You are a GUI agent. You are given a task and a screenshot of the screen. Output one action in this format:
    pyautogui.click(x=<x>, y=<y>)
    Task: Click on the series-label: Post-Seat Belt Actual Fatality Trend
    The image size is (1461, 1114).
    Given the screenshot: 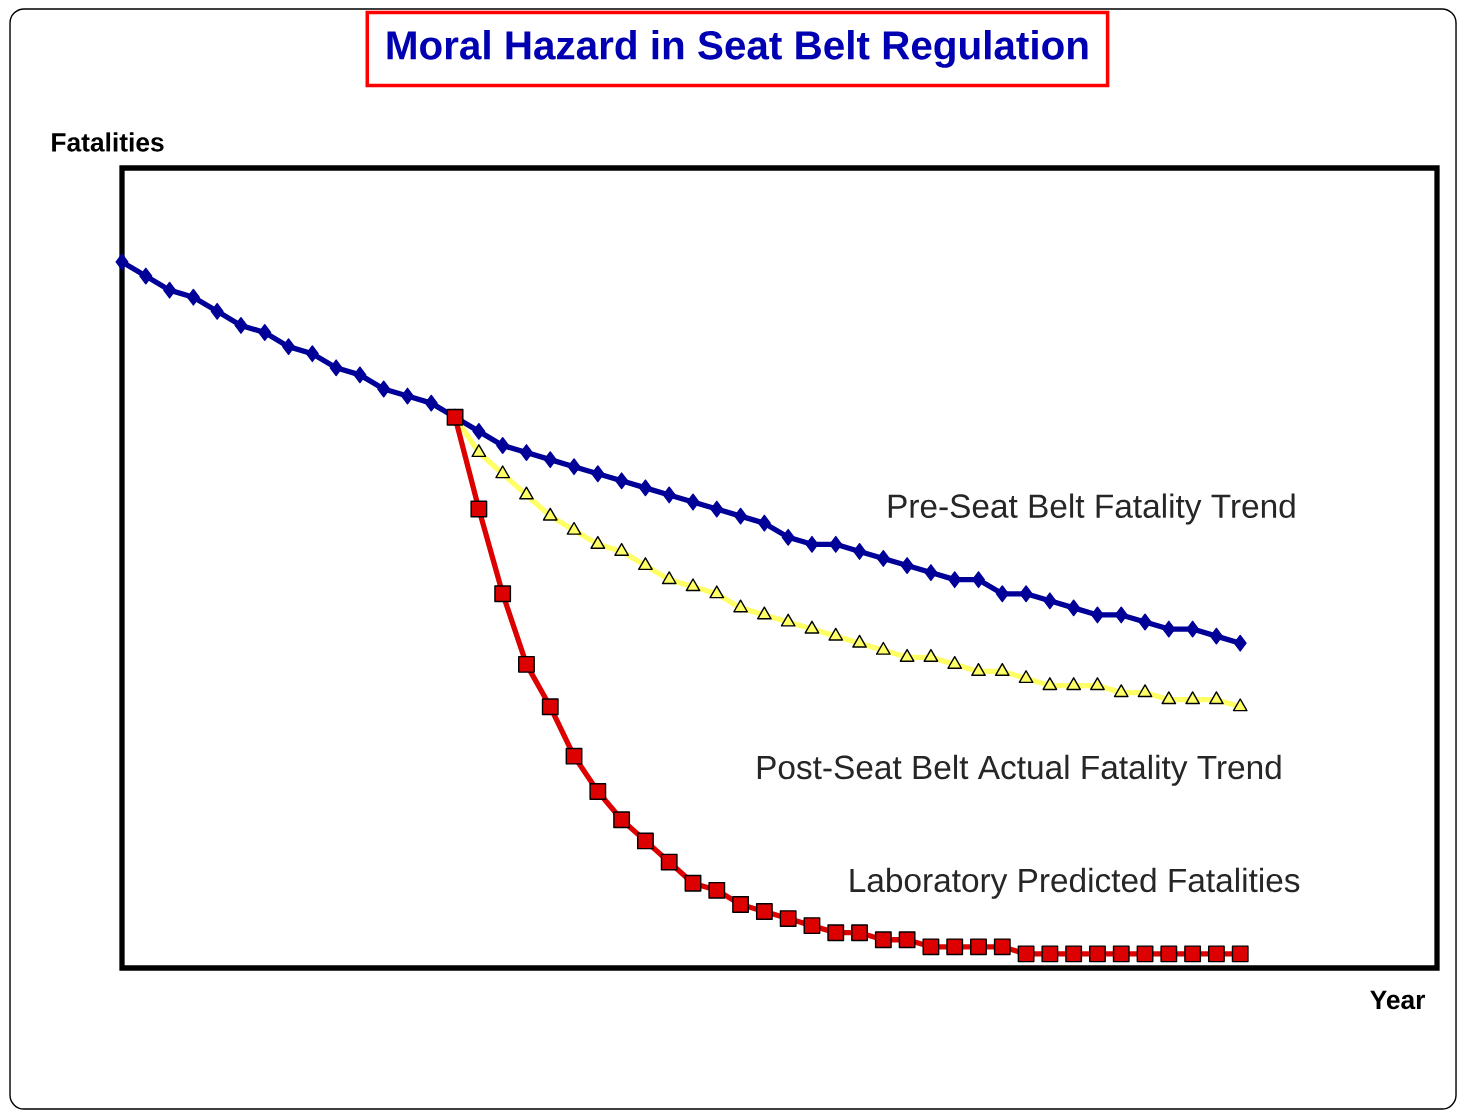 What is the action you would take?
    pyautogui.click(x=1019, y=770)
    